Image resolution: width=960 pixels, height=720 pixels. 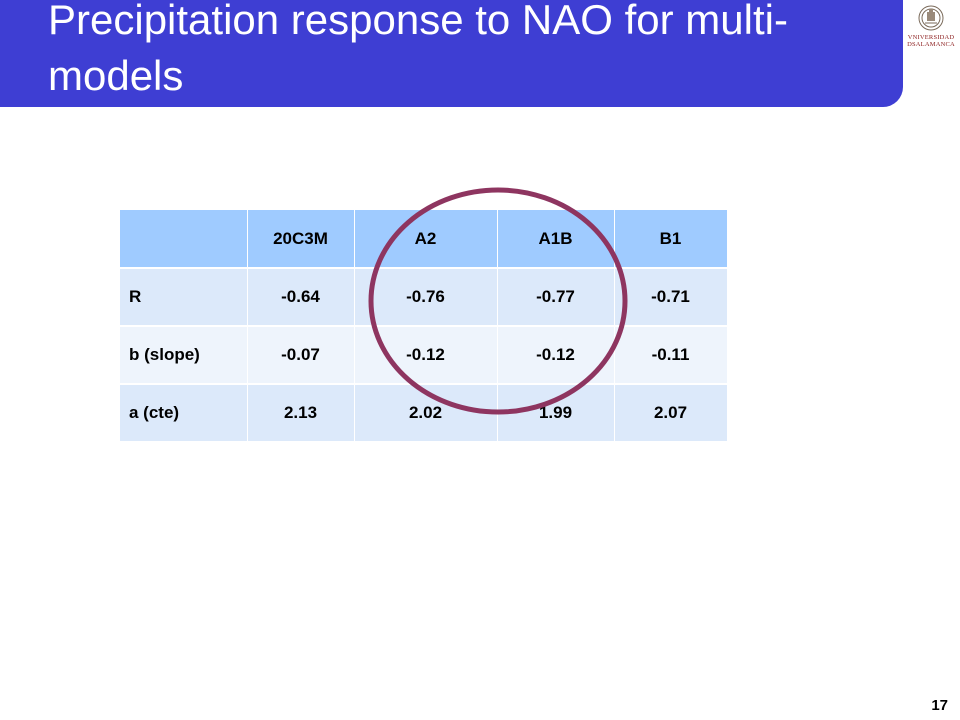 I want to click on table-cell: -0.76, so click(x=426, y=297).